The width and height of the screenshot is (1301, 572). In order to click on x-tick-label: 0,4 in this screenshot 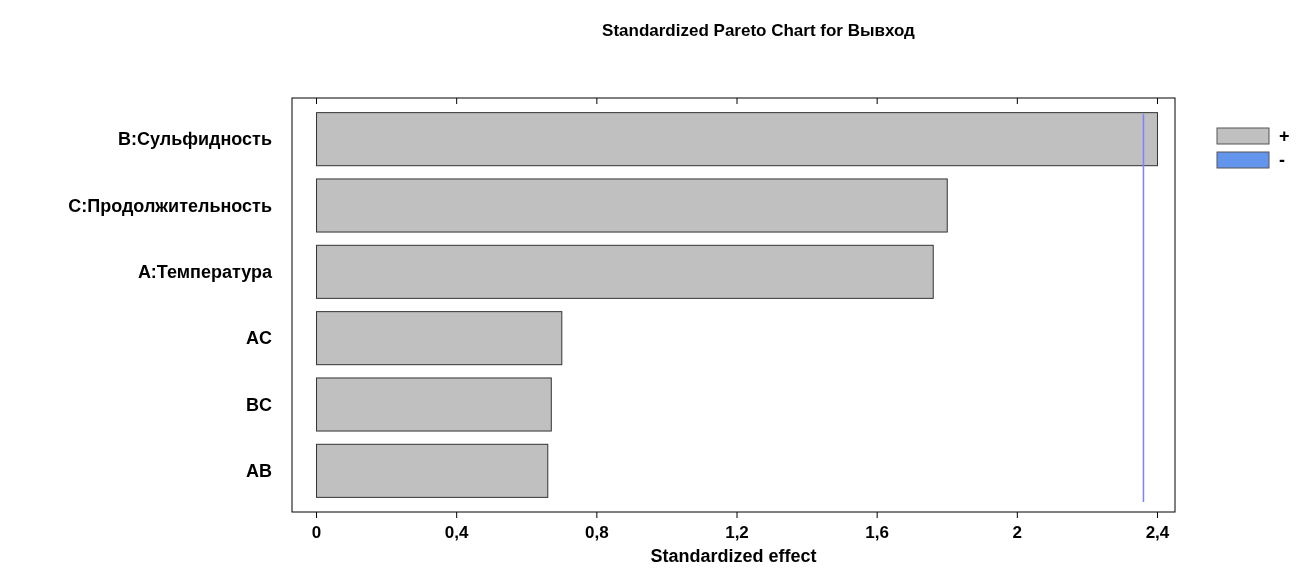, I will do `click(457, 532)`.